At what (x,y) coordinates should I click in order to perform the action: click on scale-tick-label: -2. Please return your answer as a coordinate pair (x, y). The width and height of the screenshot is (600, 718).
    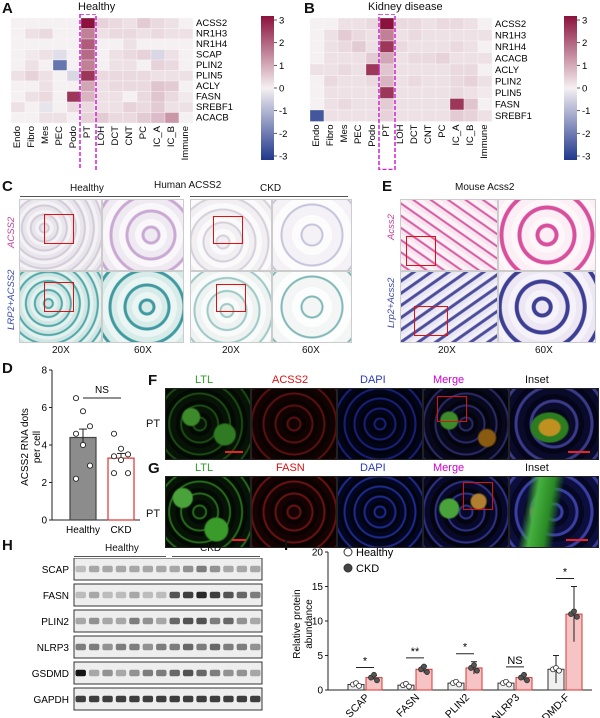
    Looking at the image, I should click on (586, 134).